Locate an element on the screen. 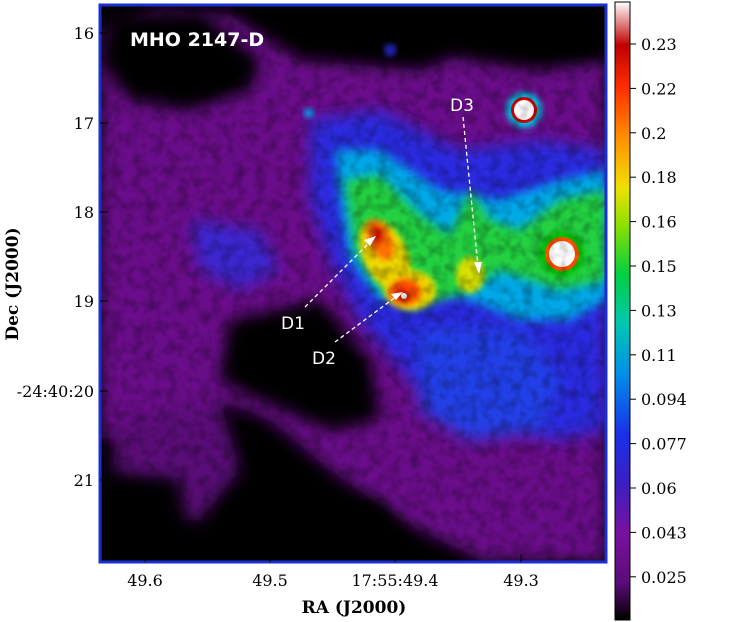 This screenshot has width=729, height=622. x-tick-labels: 49.6 49.5 17:55:49.4 49.3 is located at coordinates (333, 580).